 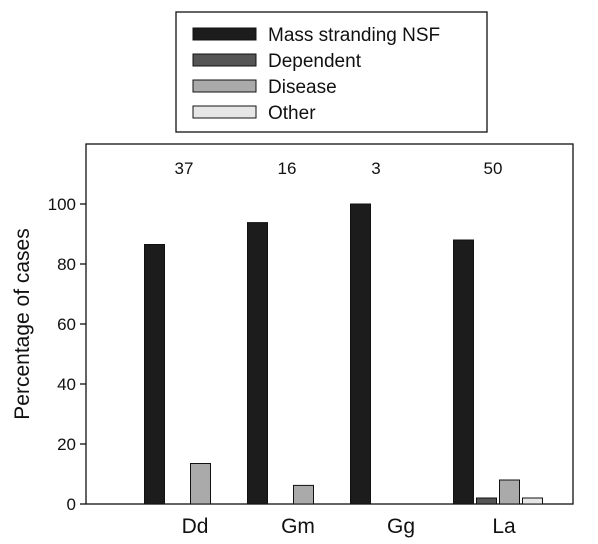 What do you see at coordinates (71, 504) in the screenshot?
I see `y-tick-label: 0` at bounding box center [71, 504].